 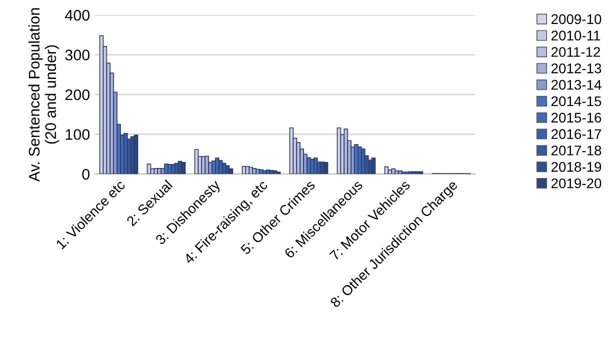 I want to click on legend-label: 2018-19, so click(x=576, y=167).